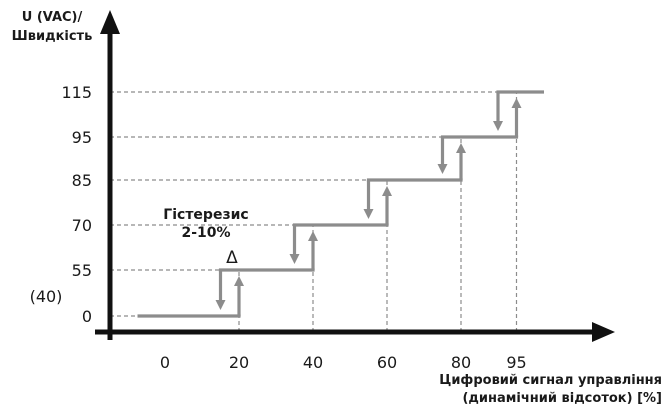  What do you see at coordinates (313, 362) in the screenshot?
I see `x-tick-label: 40` at bounding box center [313, 362].